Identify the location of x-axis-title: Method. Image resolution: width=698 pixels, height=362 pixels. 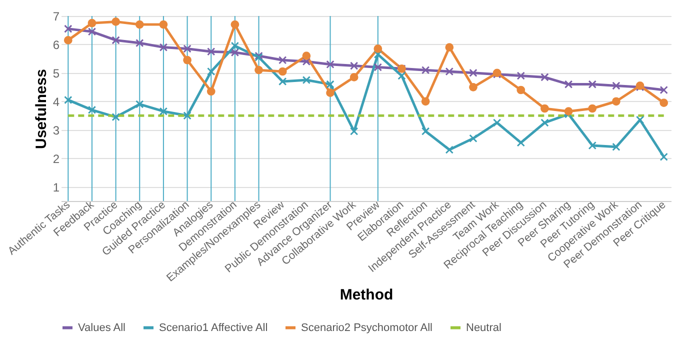
(367, 295).